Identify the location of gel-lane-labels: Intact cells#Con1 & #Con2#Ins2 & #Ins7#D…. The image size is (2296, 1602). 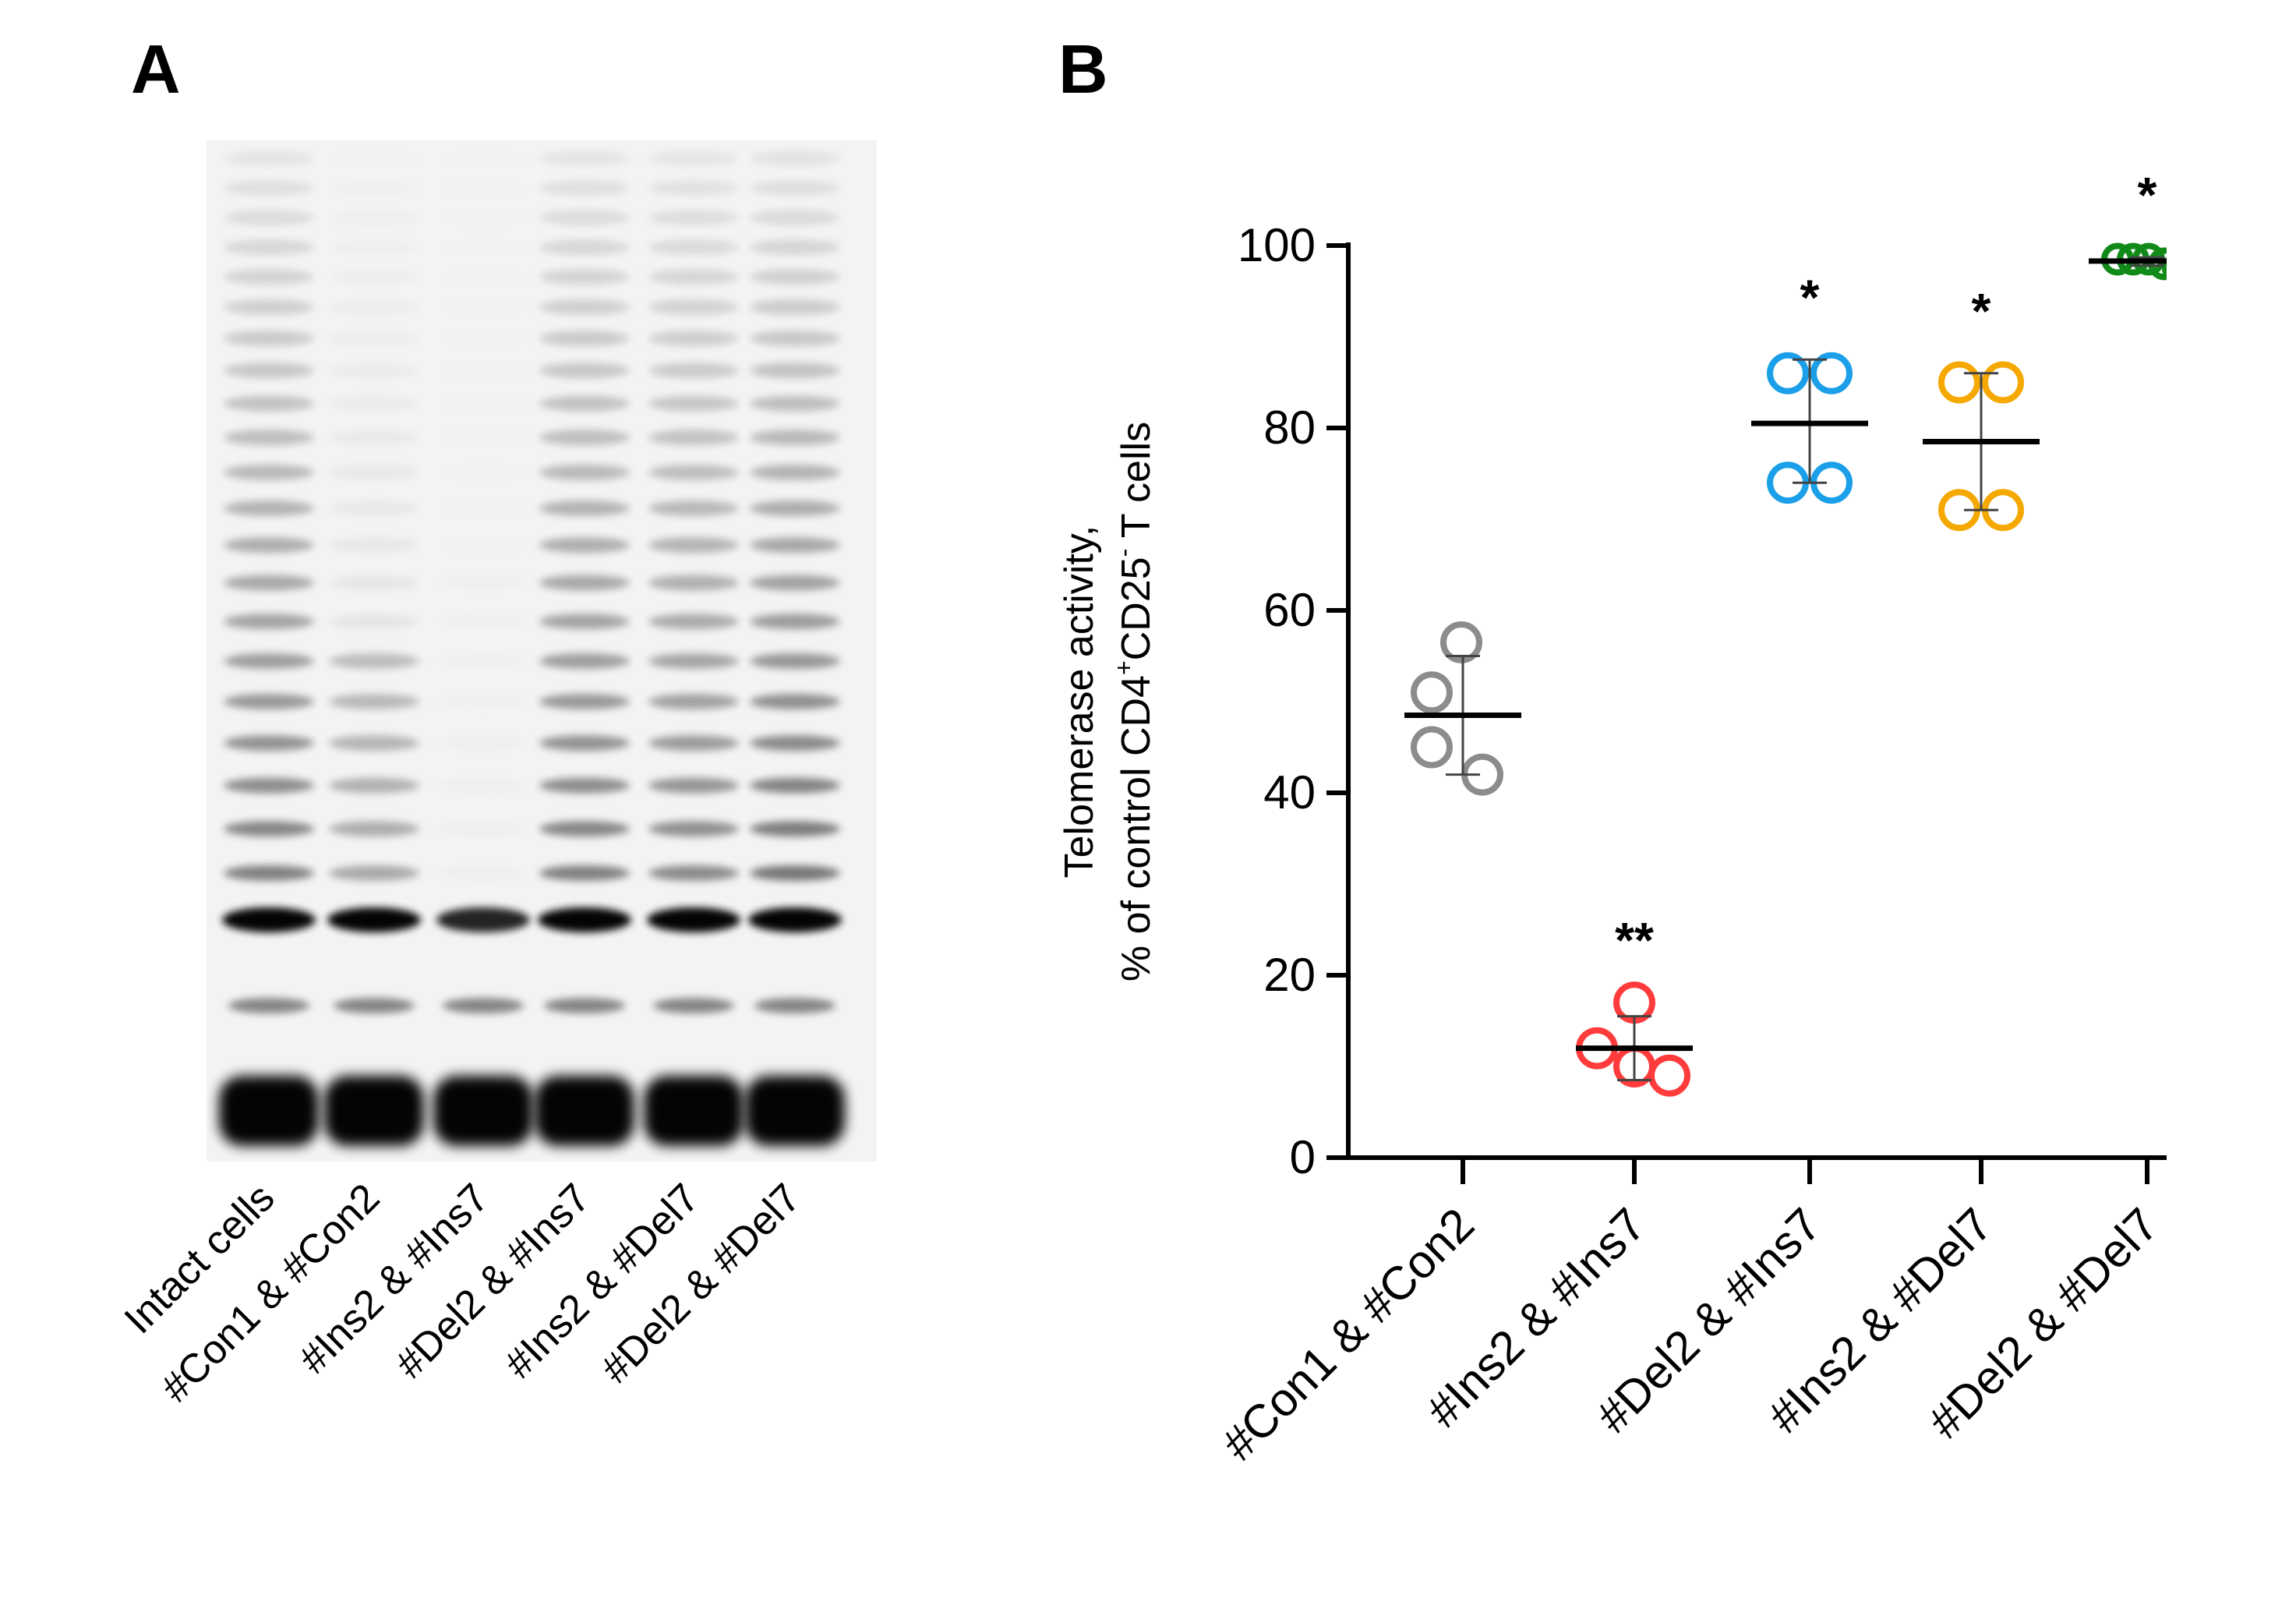
(463, 1293).